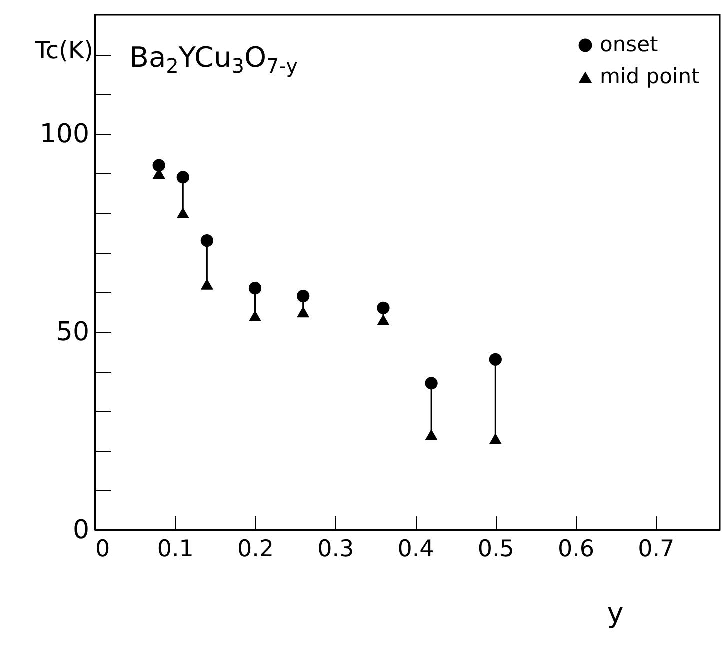  I want to click on x-axis-title: y, so click(615, 613).